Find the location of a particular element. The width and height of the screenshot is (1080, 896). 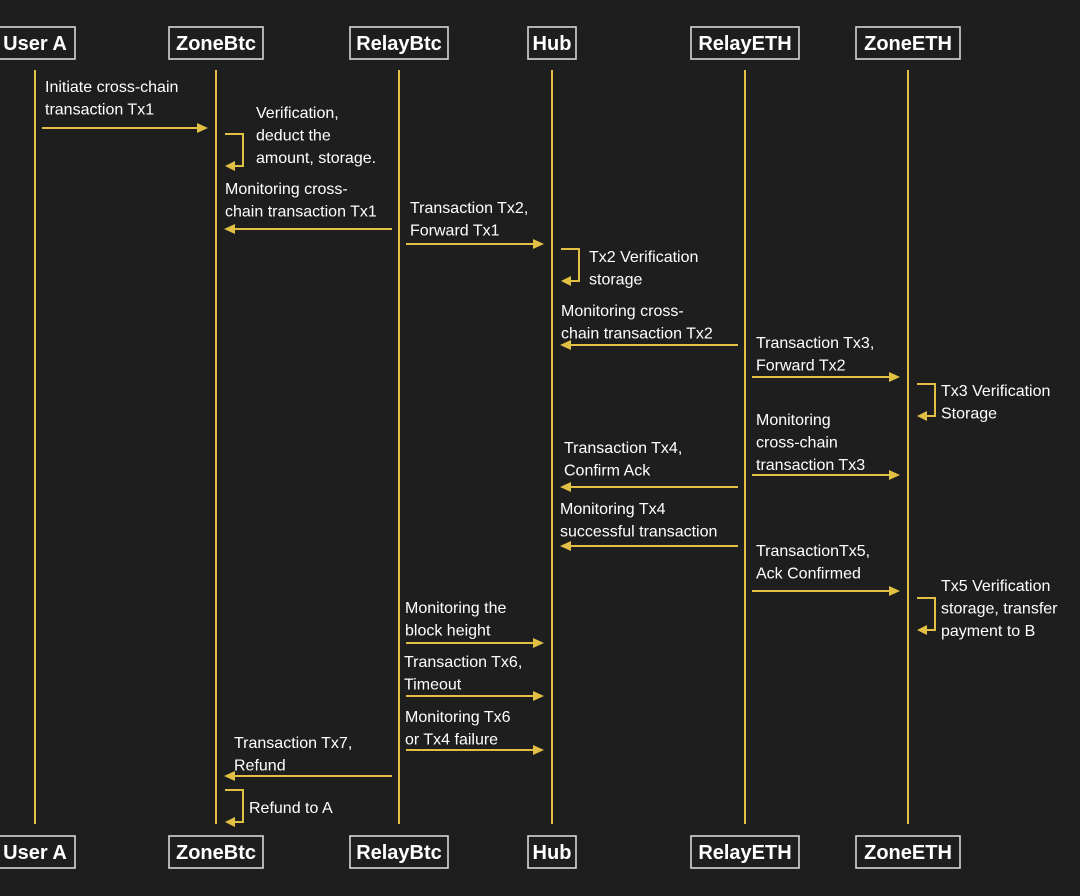

message-label-line: Monitoring is located at coordinates (793, 420).